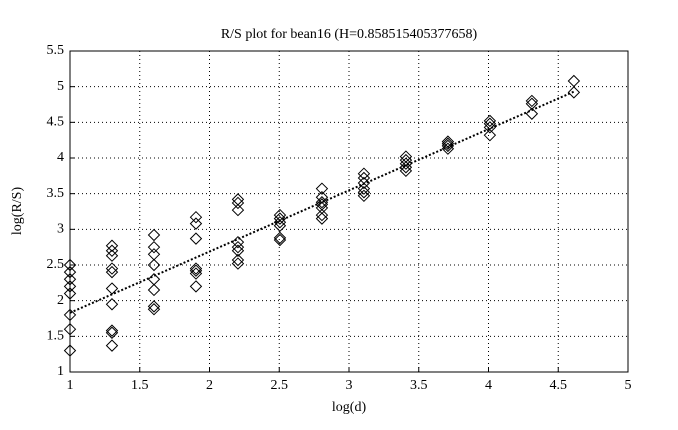 The image size is (678, 430). Describe the element at coordinates (419, 385) in the screenshot. I see `x-tick-label: 3.5` at that location.